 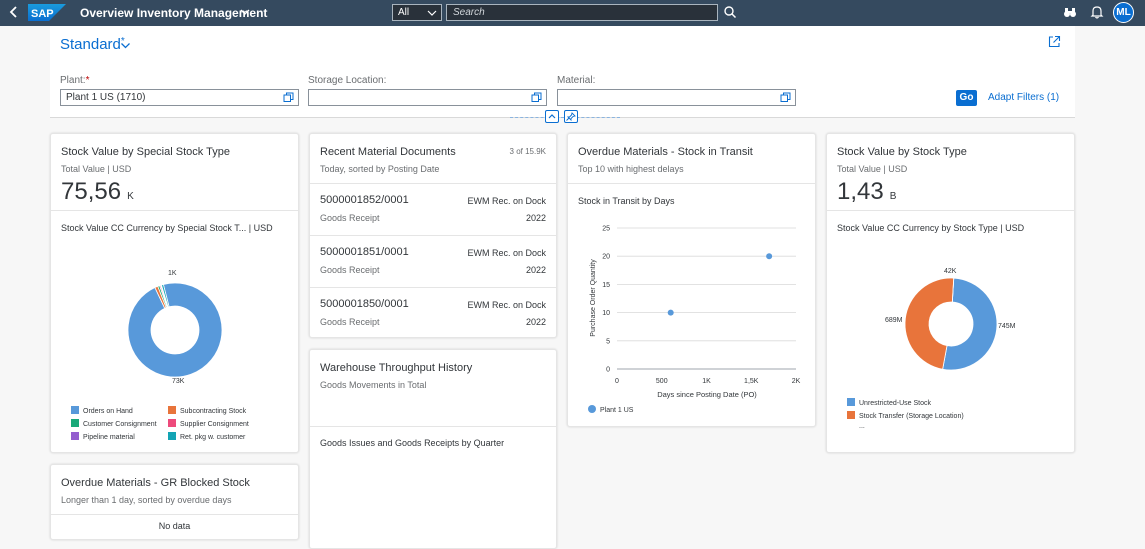 What do you see at coordinates (174, 526) in the screenshot?
I see `no-data-text: No data` at bounding box center [174, 526].